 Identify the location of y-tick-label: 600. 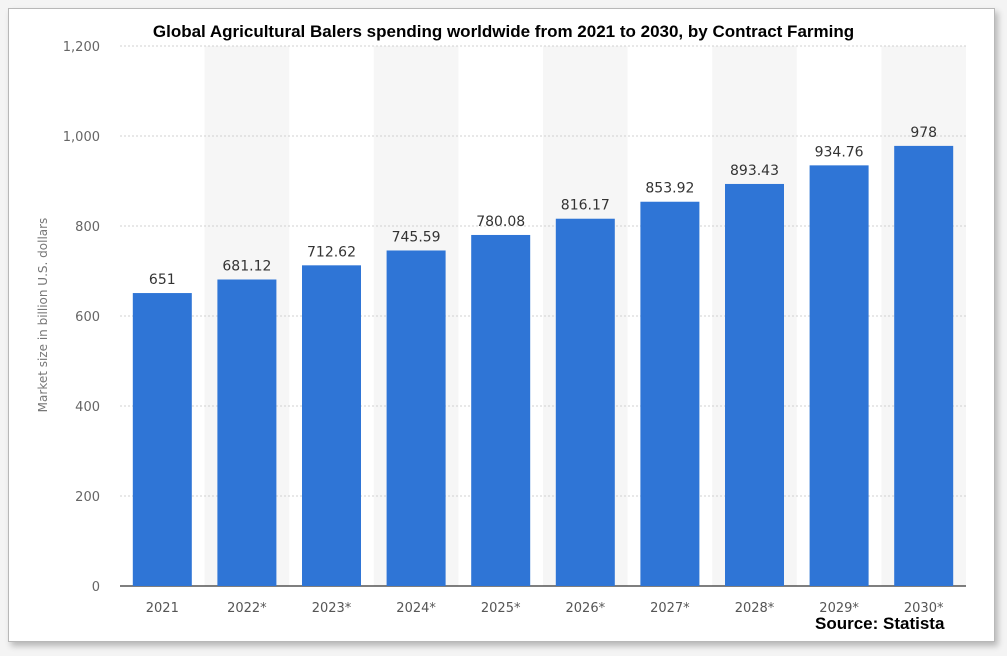
(87, 317).